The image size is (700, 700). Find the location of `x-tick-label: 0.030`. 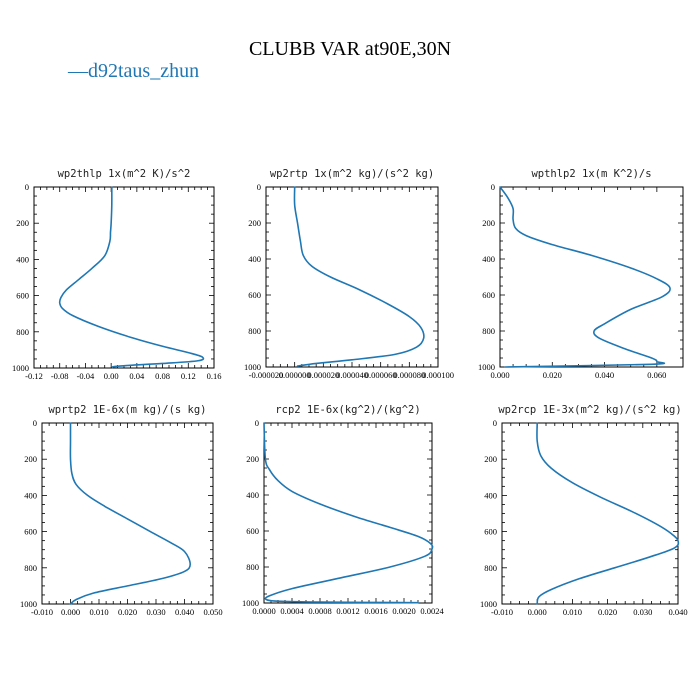

x-tick-label: 0.030 is located at coordinates (155, 612).